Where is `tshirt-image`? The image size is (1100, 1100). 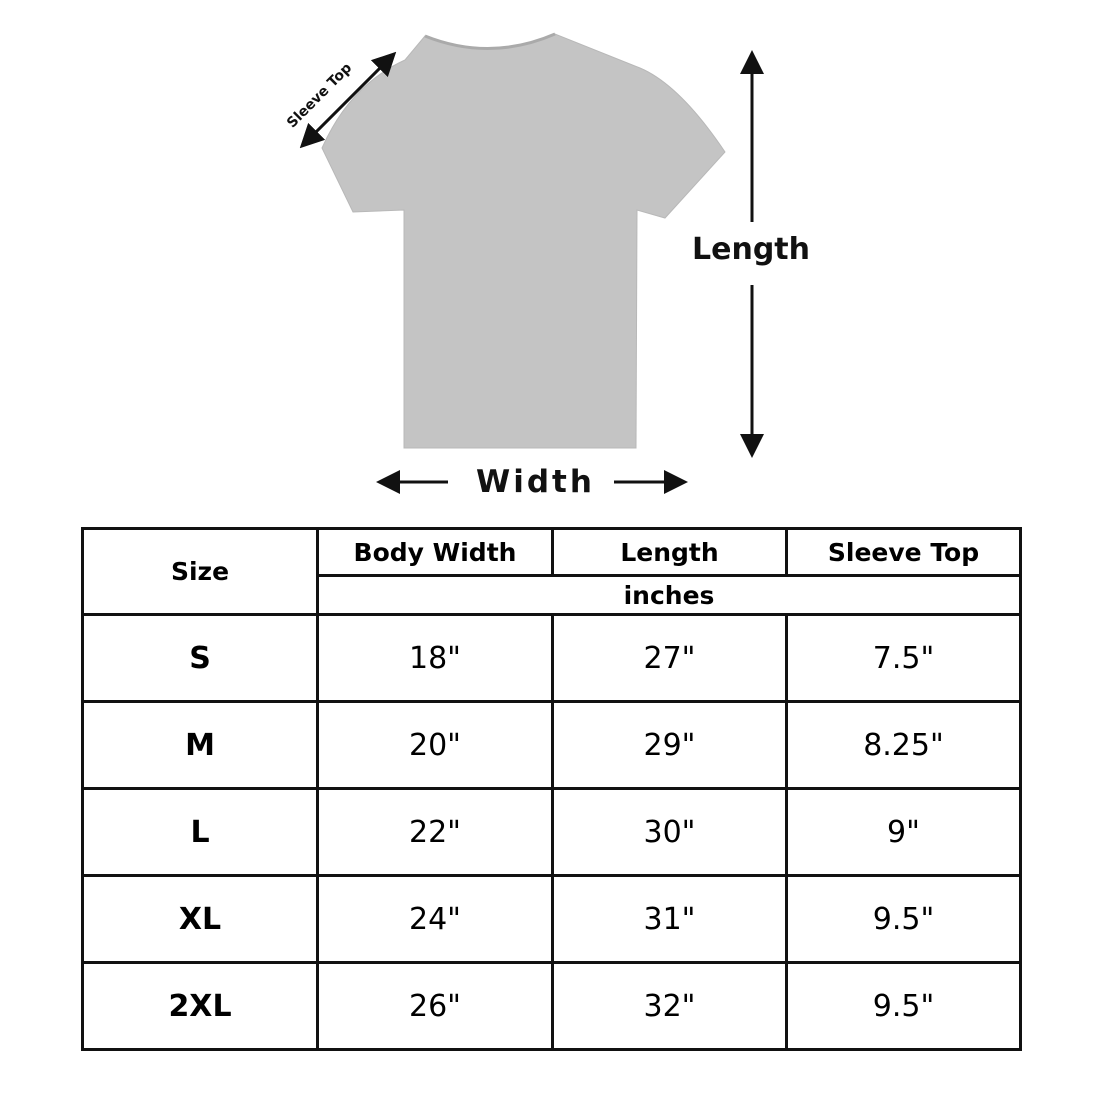 tshirt-image is located at coordinates (523, 241).